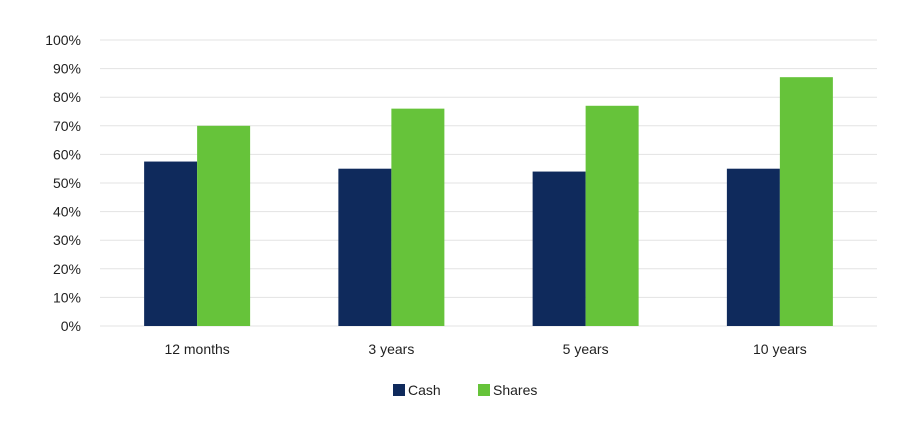 This screenshot has width=903, height=429. I want to click on legend-label-shares: Shares, so click(515, 390).